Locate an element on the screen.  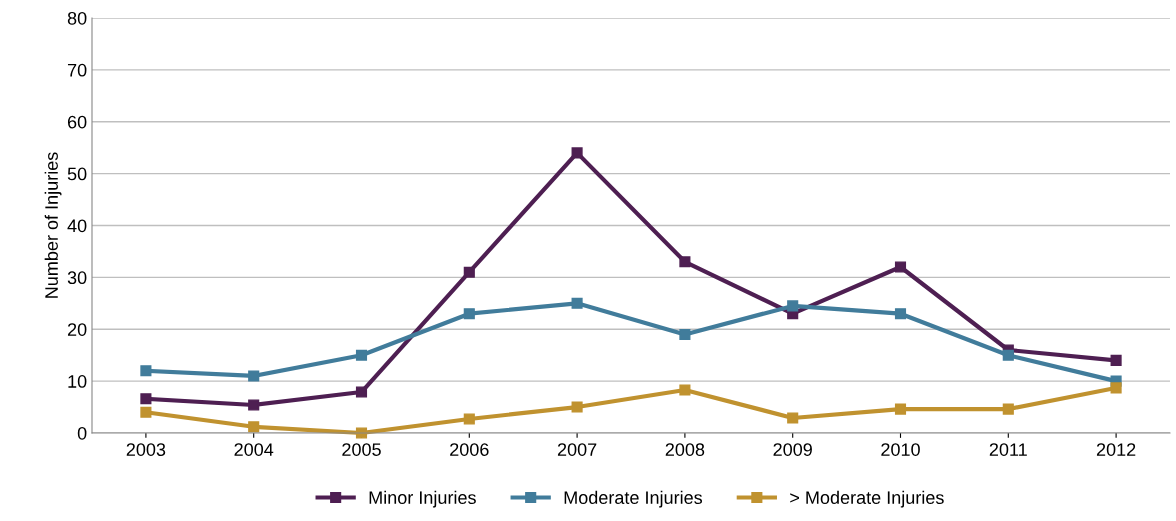
y-tick-label: 60 is located at coordinates (77, 122).